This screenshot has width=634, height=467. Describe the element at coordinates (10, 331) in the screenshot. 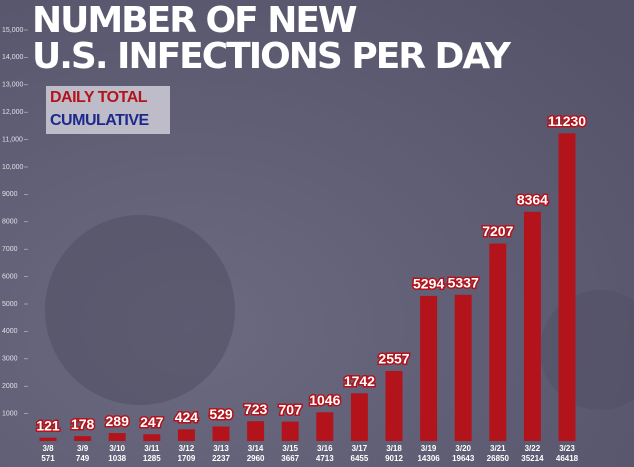

I see `y-tick-label: 4000` at that location.